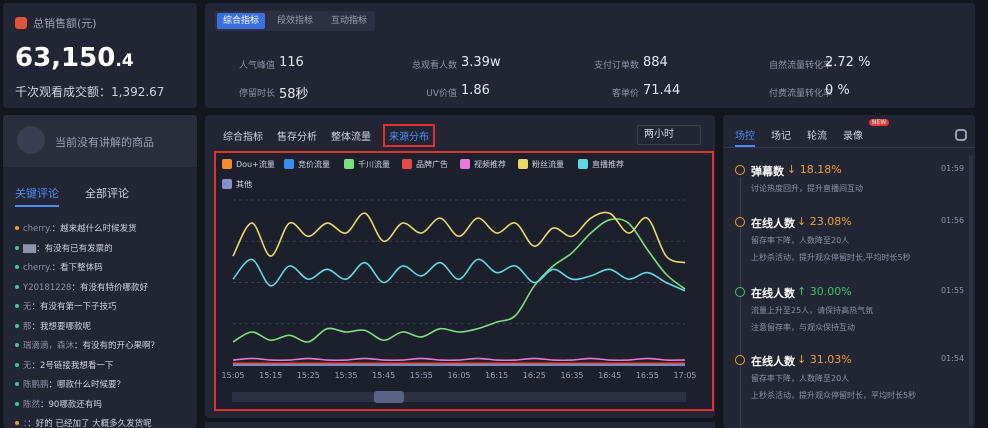 Image resolution: width=988 pixels, height=428 pixels. I want to click on metric-value: 71.44, so click(662, 90).